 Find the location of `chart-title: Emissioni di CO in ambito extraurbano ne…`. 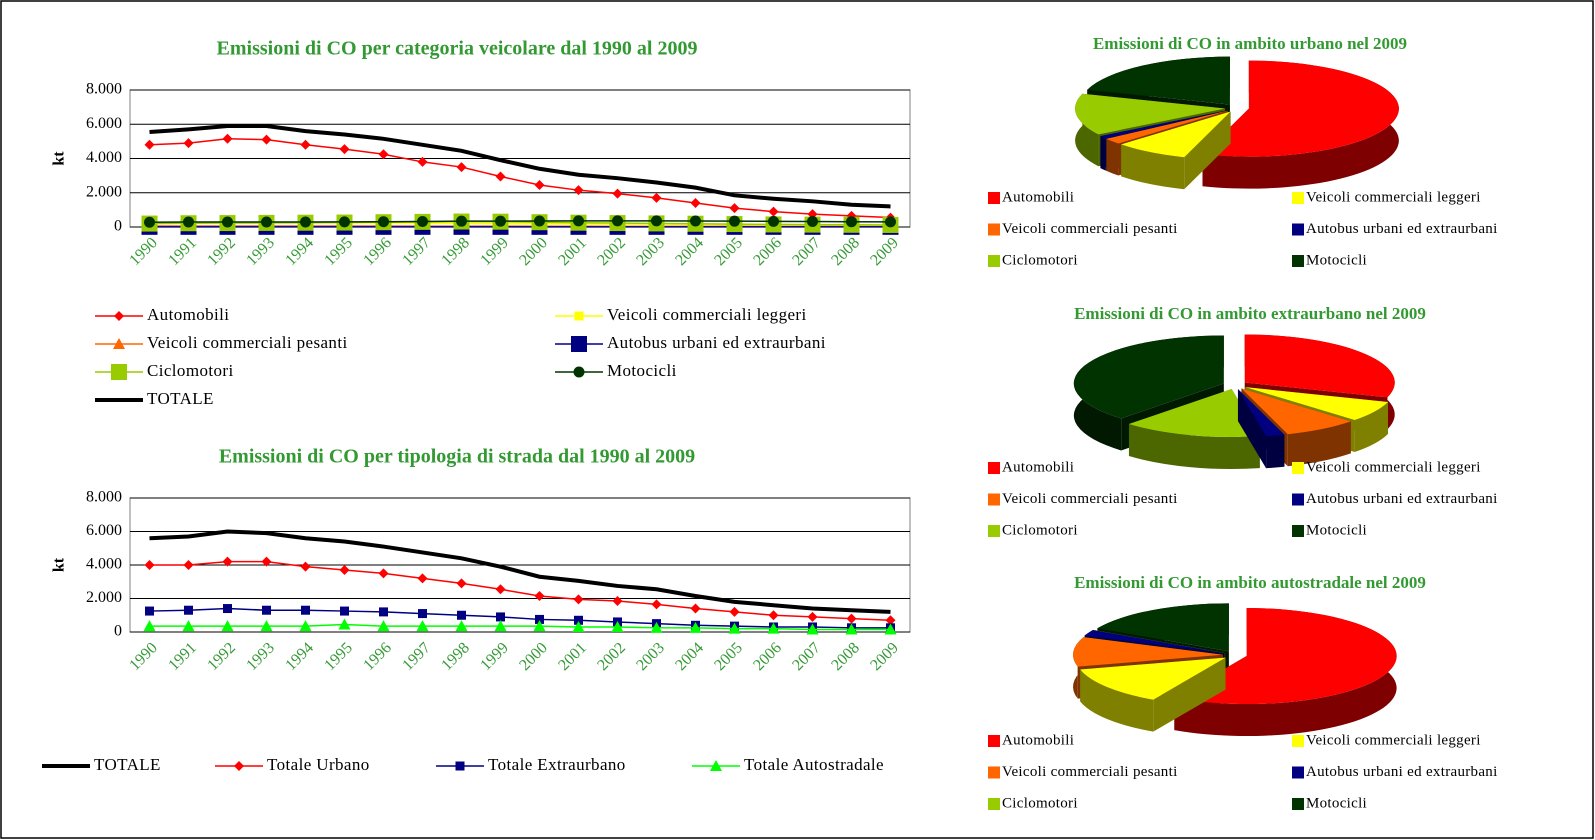

chart-title: Emissioni di CO in ambito extraurbano ne… is located at coordinates (1250, 313).